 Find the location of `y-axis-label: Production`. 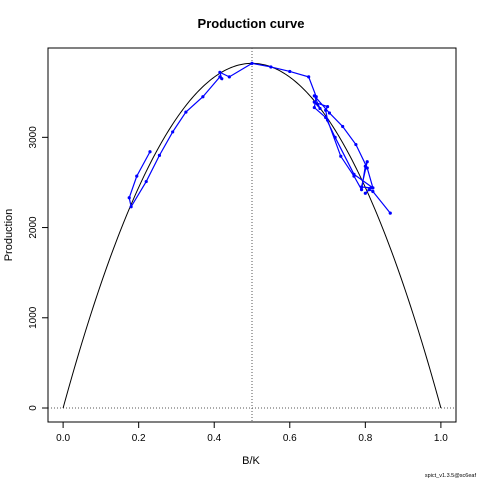

y-axis-label: Production is located at coordinates (9, 235).